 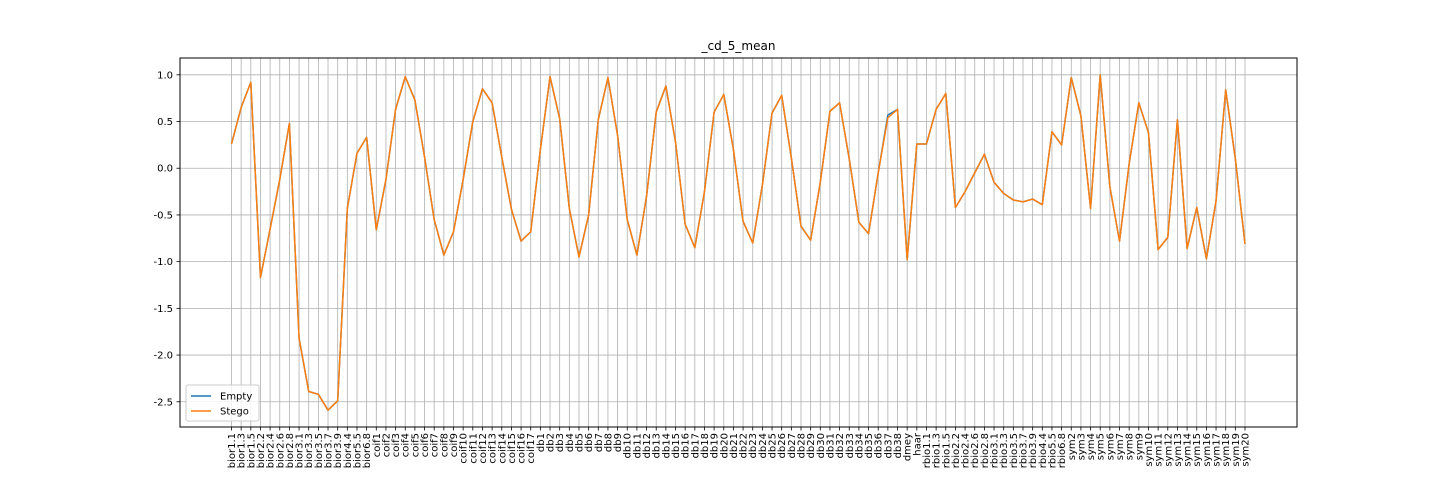 What do you see at coordinates (1033, 450) in the screenshot?
I see `x-tick-label: rbio3.9` at bounding box center [1033, 450].